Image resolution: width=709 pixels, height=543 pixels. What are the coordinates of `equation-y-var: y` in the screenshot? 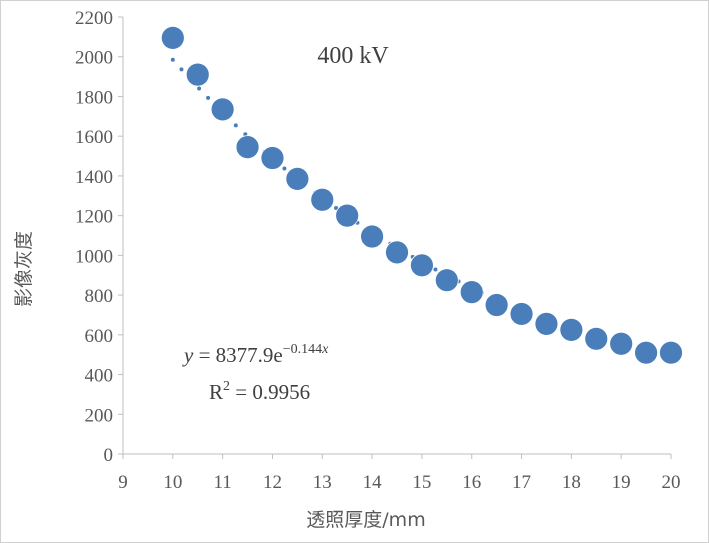 It's located at (188, 355).